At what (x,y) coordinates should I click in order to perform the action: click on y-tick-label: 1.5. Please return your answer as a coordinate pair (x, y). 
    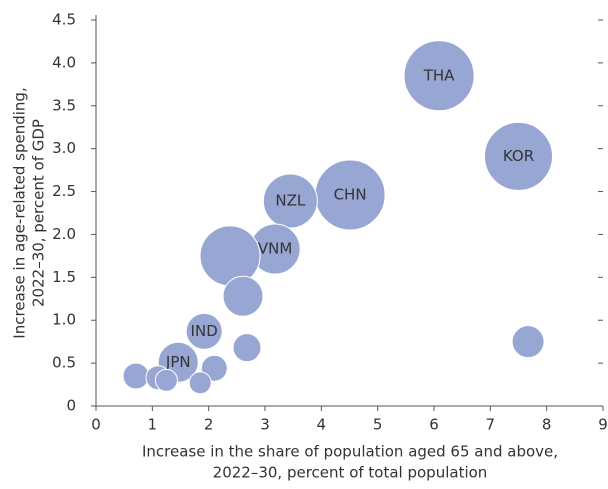
    Looking at the image, I should click on (64, 277).